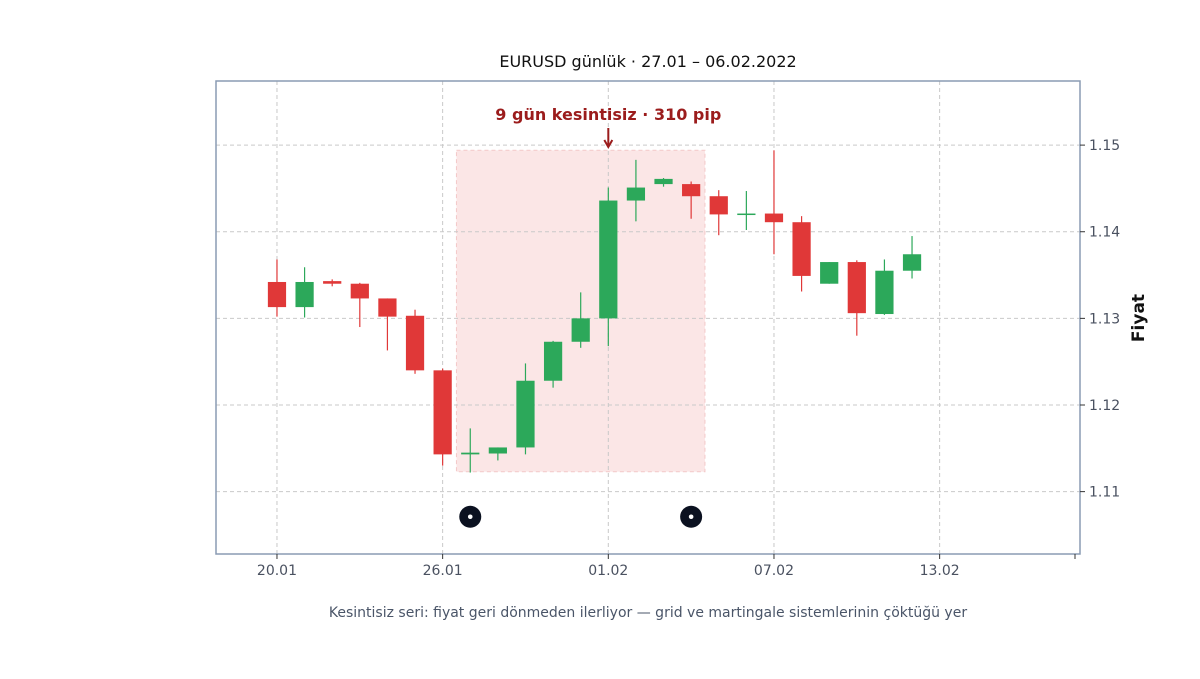  What do you see at coordinates (1104, 406) in the screenshot?
I see `y-tick-label: 1.12` at bounding box center [1104, 406].